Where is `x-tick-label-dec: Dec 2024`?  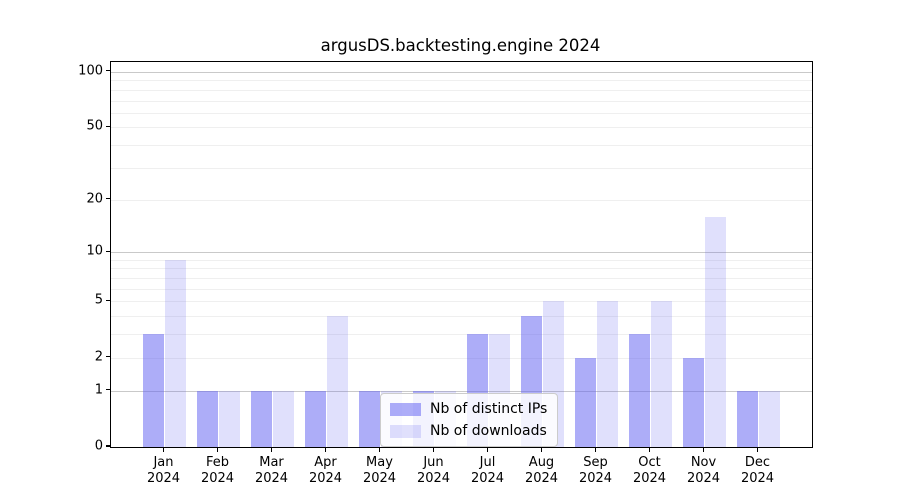 x-tick-label-dec: Dec 2024 is located at coordinates (757, 470).